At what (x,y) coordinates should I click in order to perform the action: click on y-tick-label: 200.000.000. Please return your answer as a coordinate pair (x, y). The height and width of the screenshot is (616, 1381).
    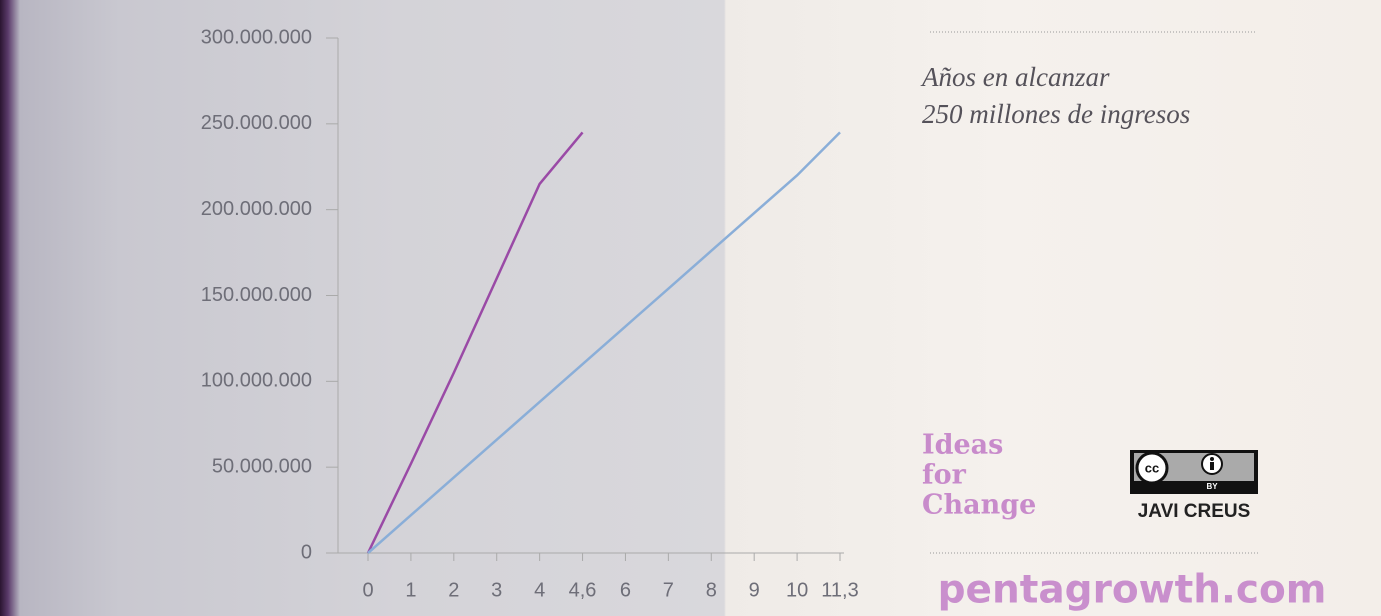
    Looking at the image, I should click on (256, 209).